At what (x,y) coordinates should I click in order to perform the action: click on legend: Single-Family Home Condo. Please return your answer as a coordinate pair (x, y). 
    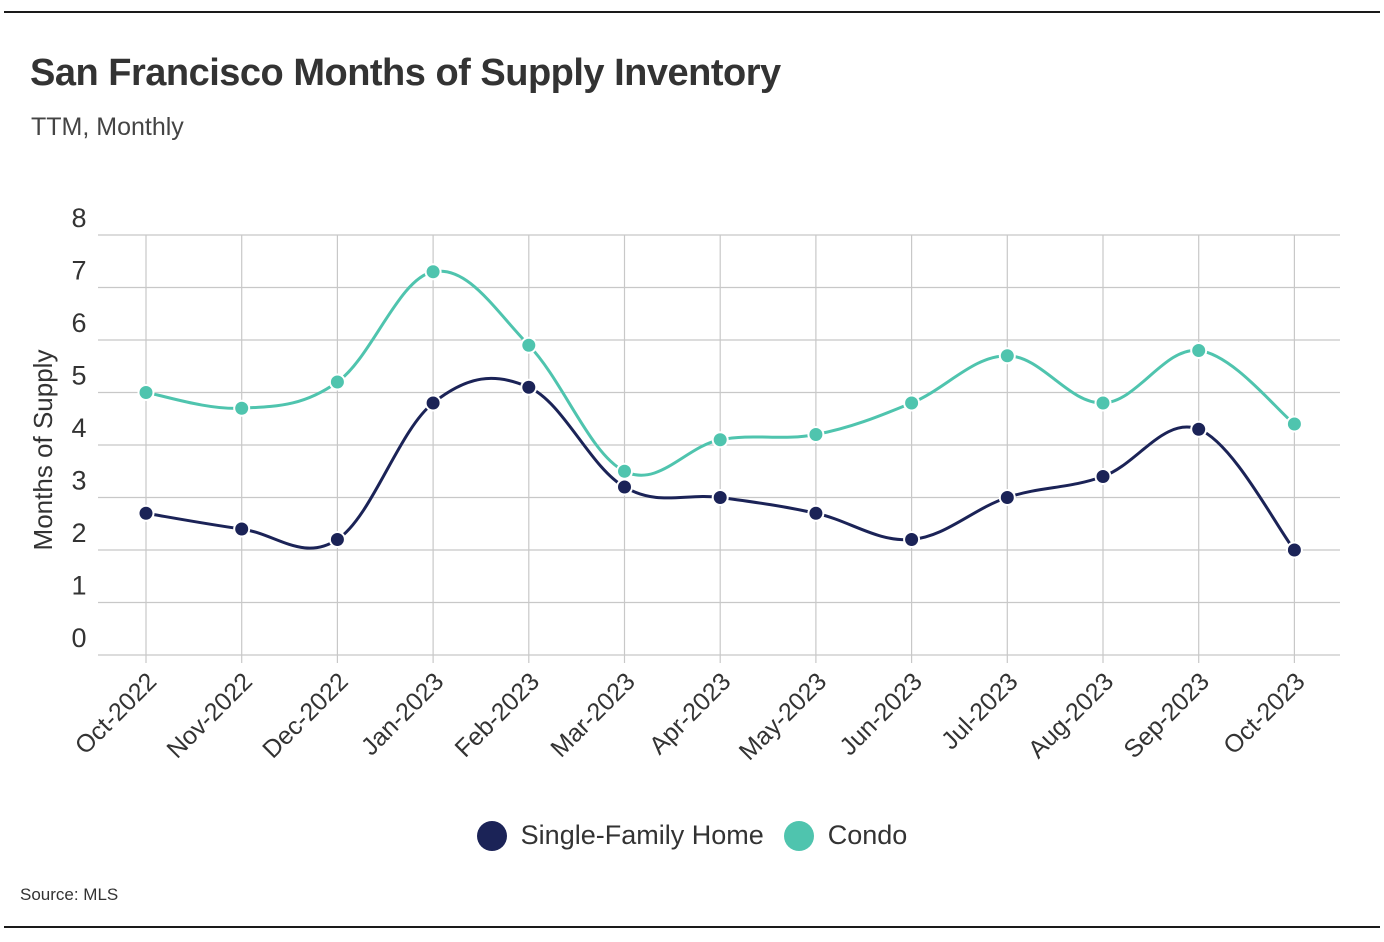
    Looking at the image, I should click on (692, 835).